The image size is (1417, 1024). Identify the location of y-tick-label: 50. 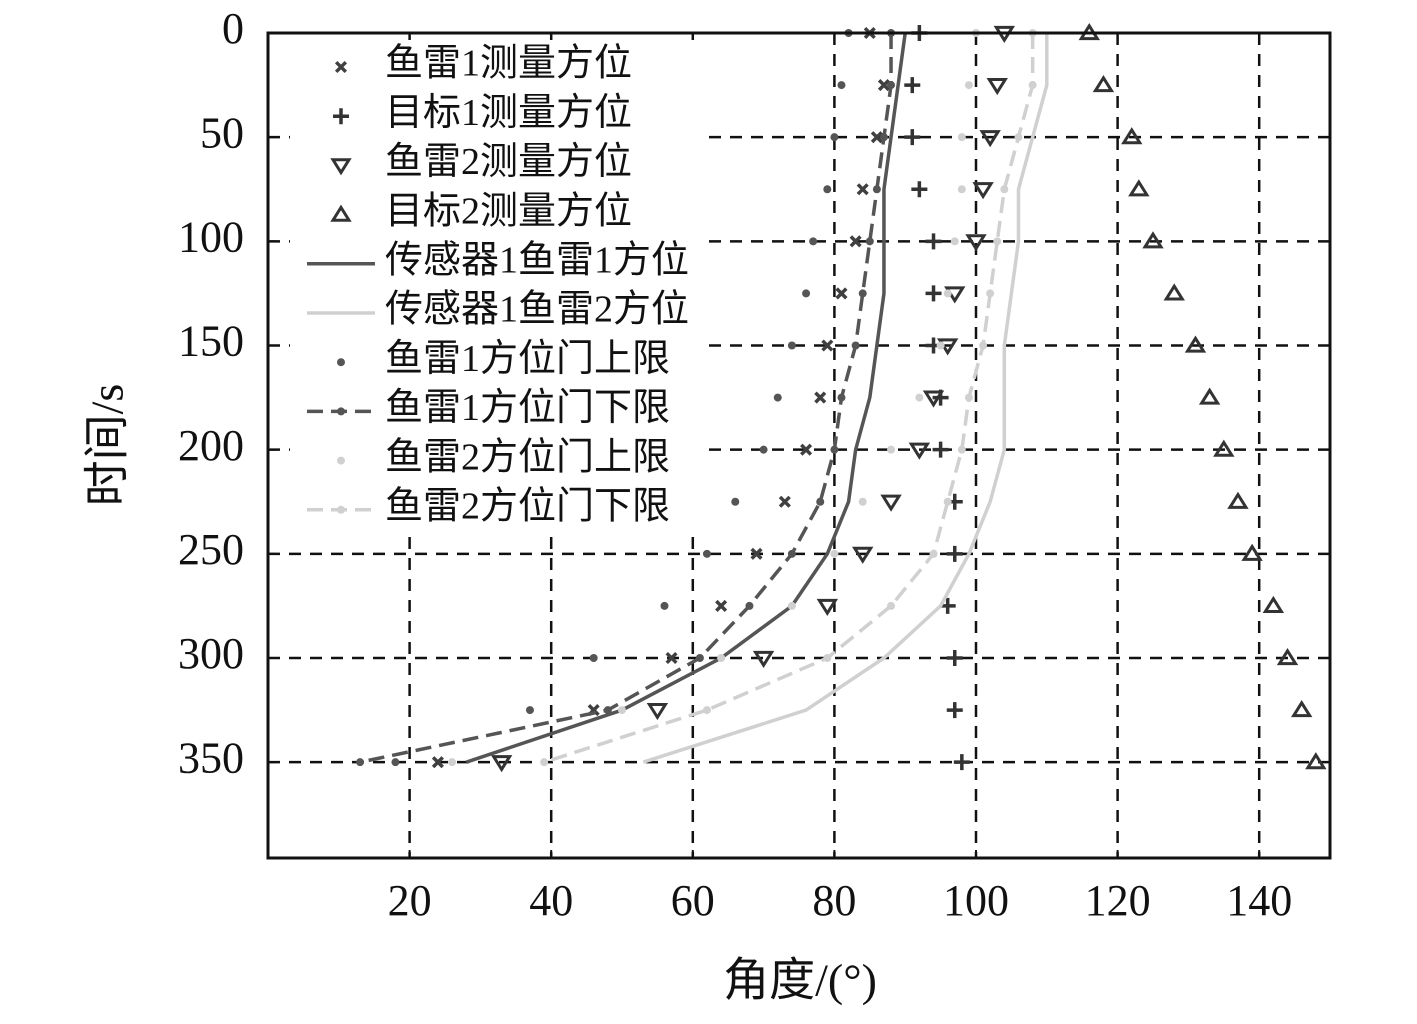
(222, 132).